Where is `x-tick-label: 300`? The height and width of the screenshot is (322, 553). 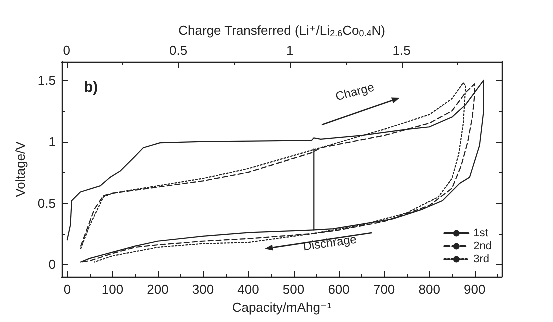 x-tick-label: 300 is located at coordinates (203, 289).